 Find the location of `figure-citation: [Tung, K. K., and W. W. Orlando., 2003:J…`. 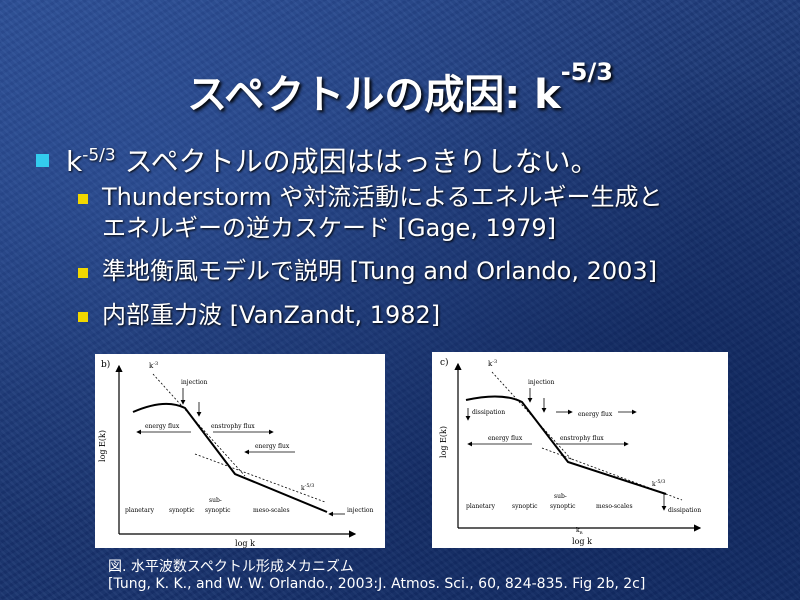

figure-citation: [Tung, K. K., and W. W. Orlando., 2003:J… is located at coordinates (377, 584).